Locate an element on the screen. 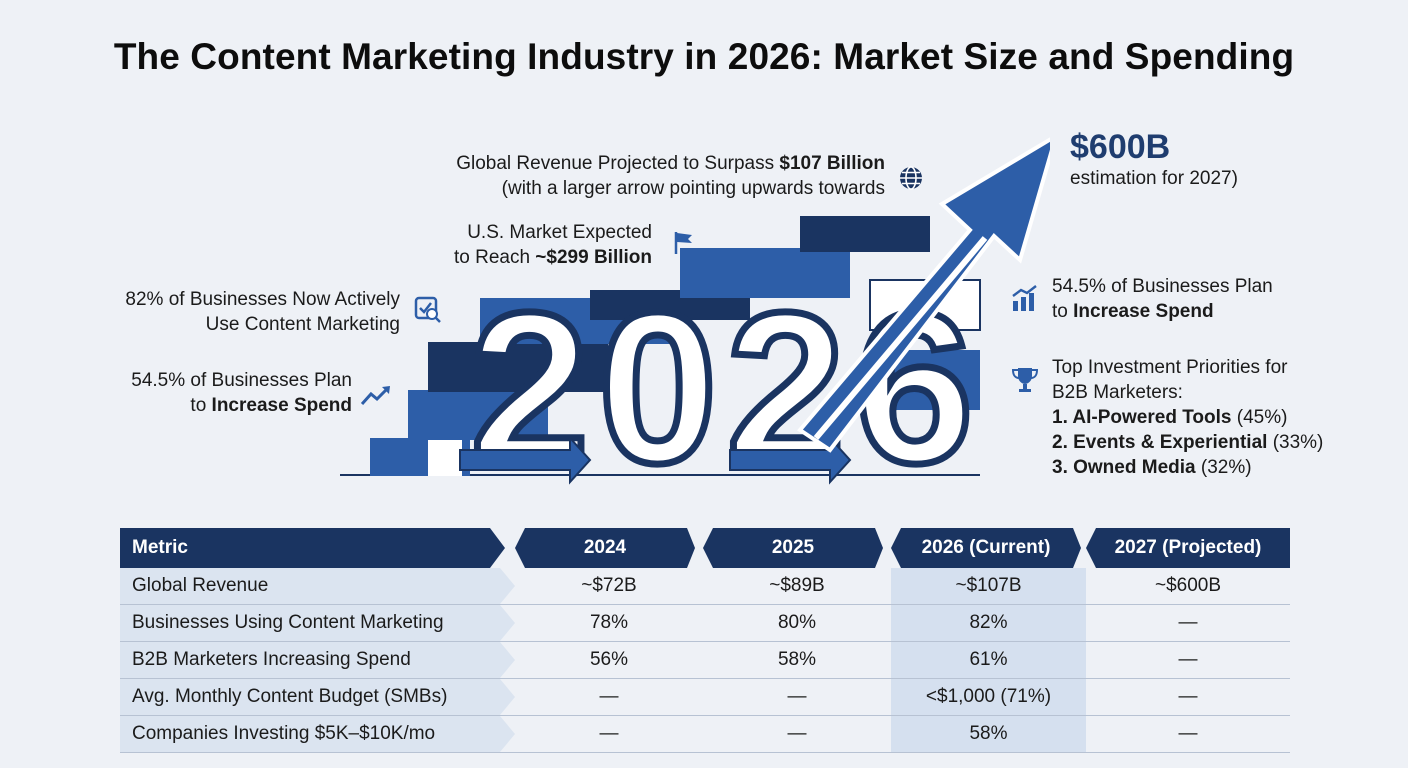  header-2027: 2027 (Projected) is located at coordinates (1188, 548).